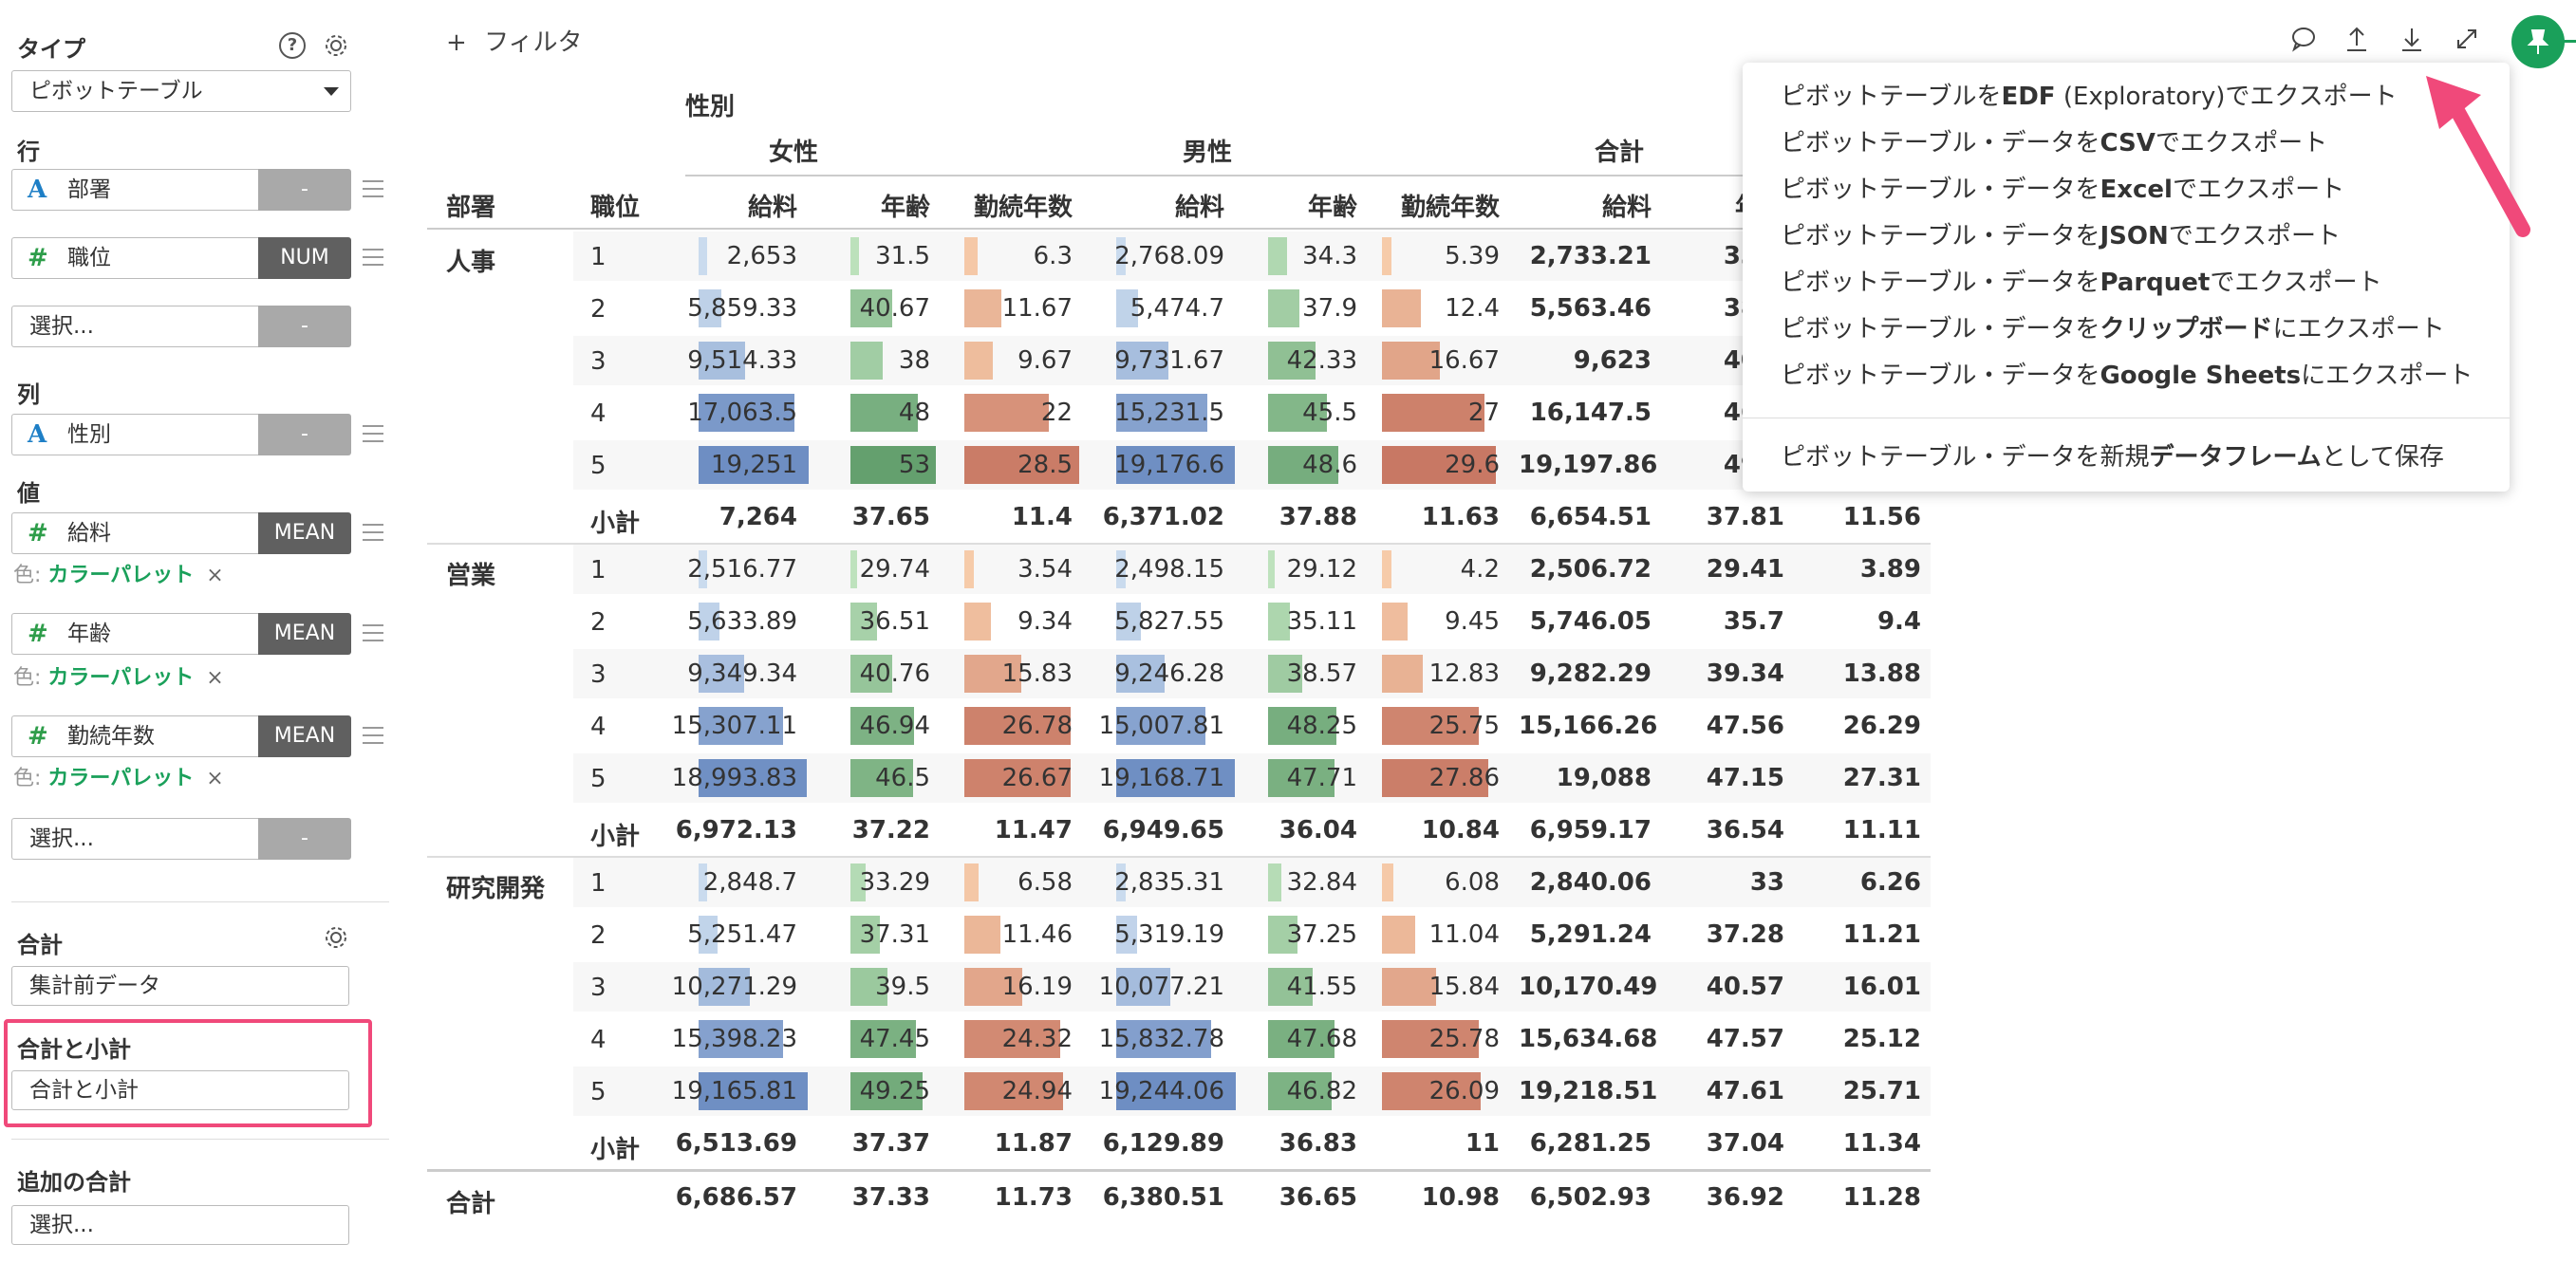  I want to click on export-menu-item: ピボットテーブル・データをParquetでエクスポート, so click(2081, 283).